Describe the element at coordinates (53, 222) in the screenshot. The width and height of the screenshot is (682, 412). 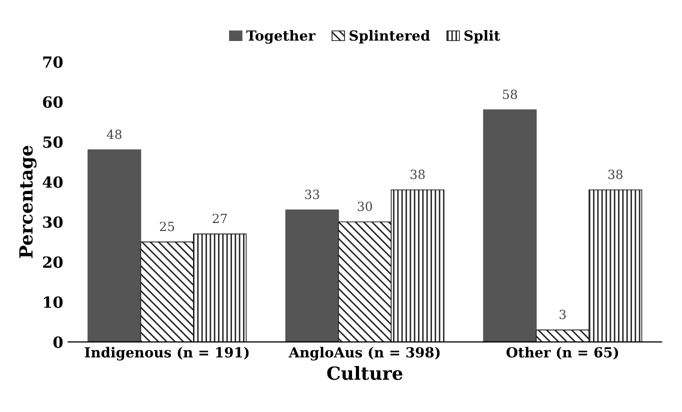
I see `y-tick-label: 30` at that location.